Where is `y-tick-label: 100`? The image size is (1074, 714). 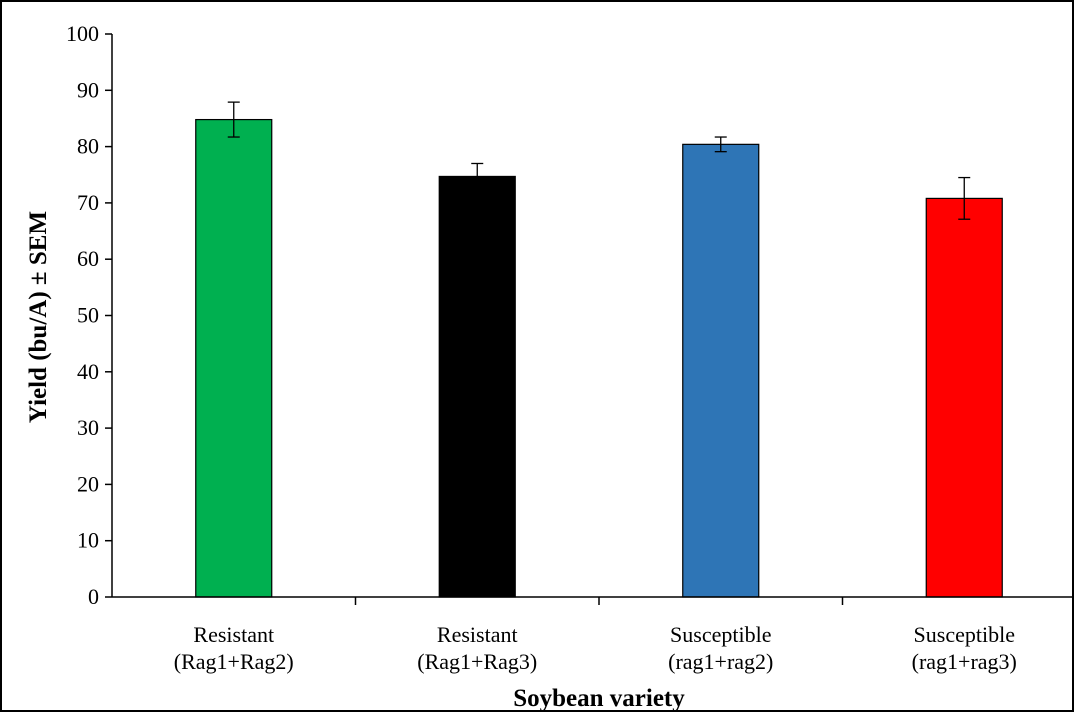 y-tick-label: 100 is located at coordinates (82, 33).